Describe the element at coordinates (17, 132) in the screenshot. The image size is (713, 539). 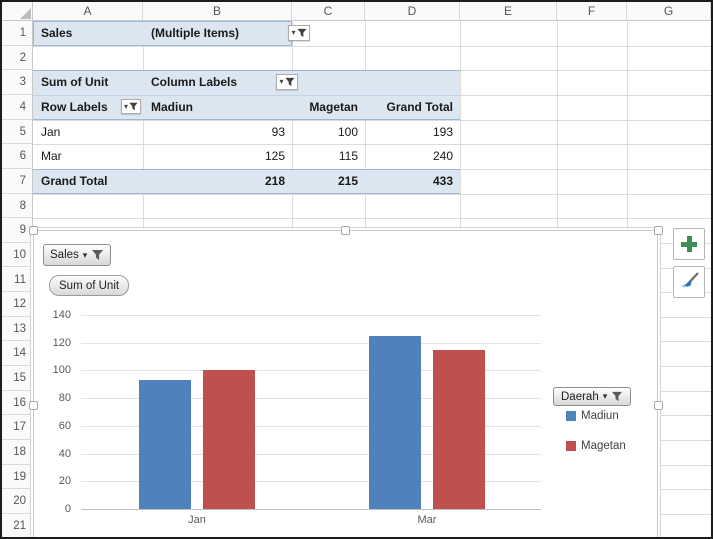
I see `row-header-5: 5` at that location.